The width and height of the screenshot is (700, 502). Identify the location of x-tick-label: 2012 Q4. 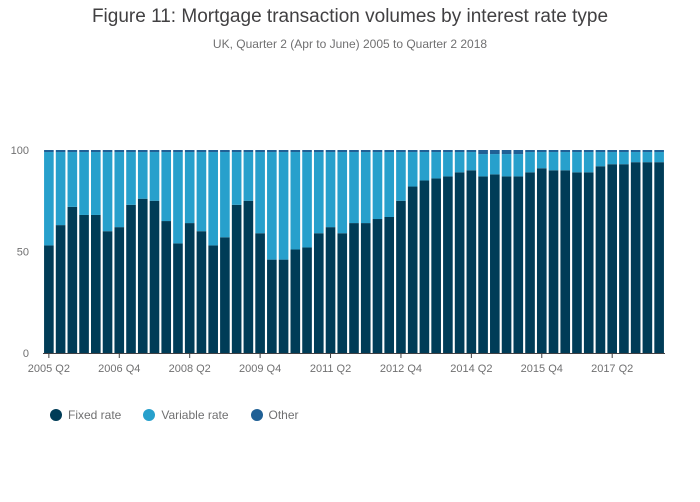
(401, 369).